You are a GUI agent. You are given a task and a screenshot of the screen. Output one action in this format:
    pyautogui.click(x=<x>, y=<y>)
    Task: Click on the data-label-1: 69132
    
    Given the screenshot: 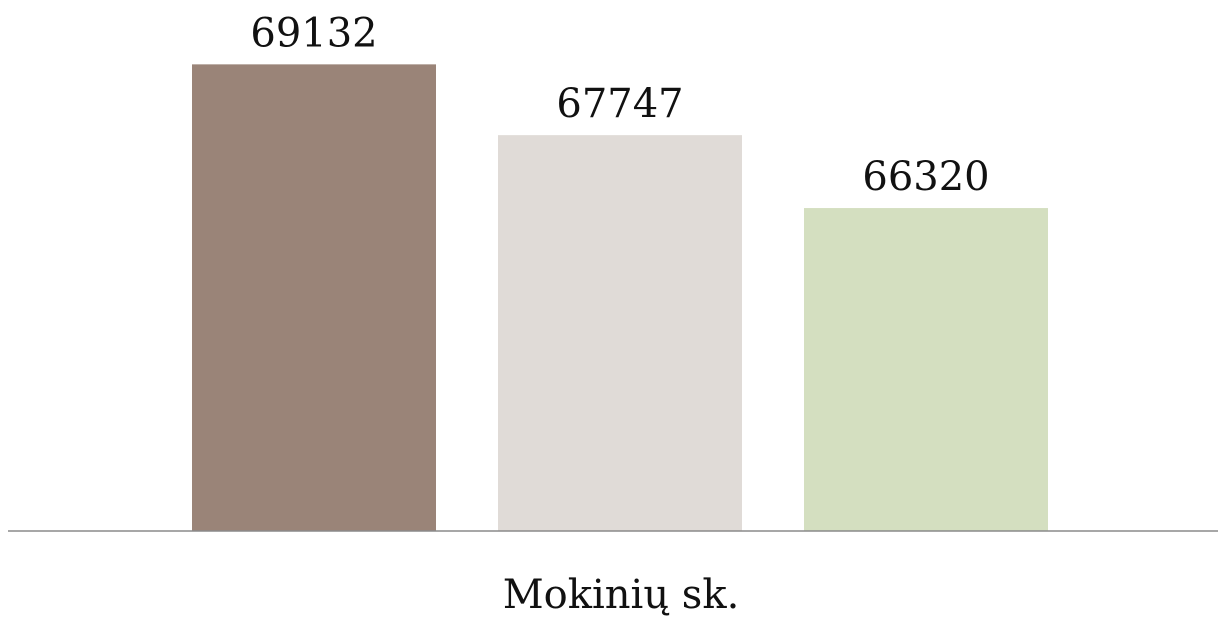 What is the action you would take?
    pyautogui.click(x=313, y=33)
    